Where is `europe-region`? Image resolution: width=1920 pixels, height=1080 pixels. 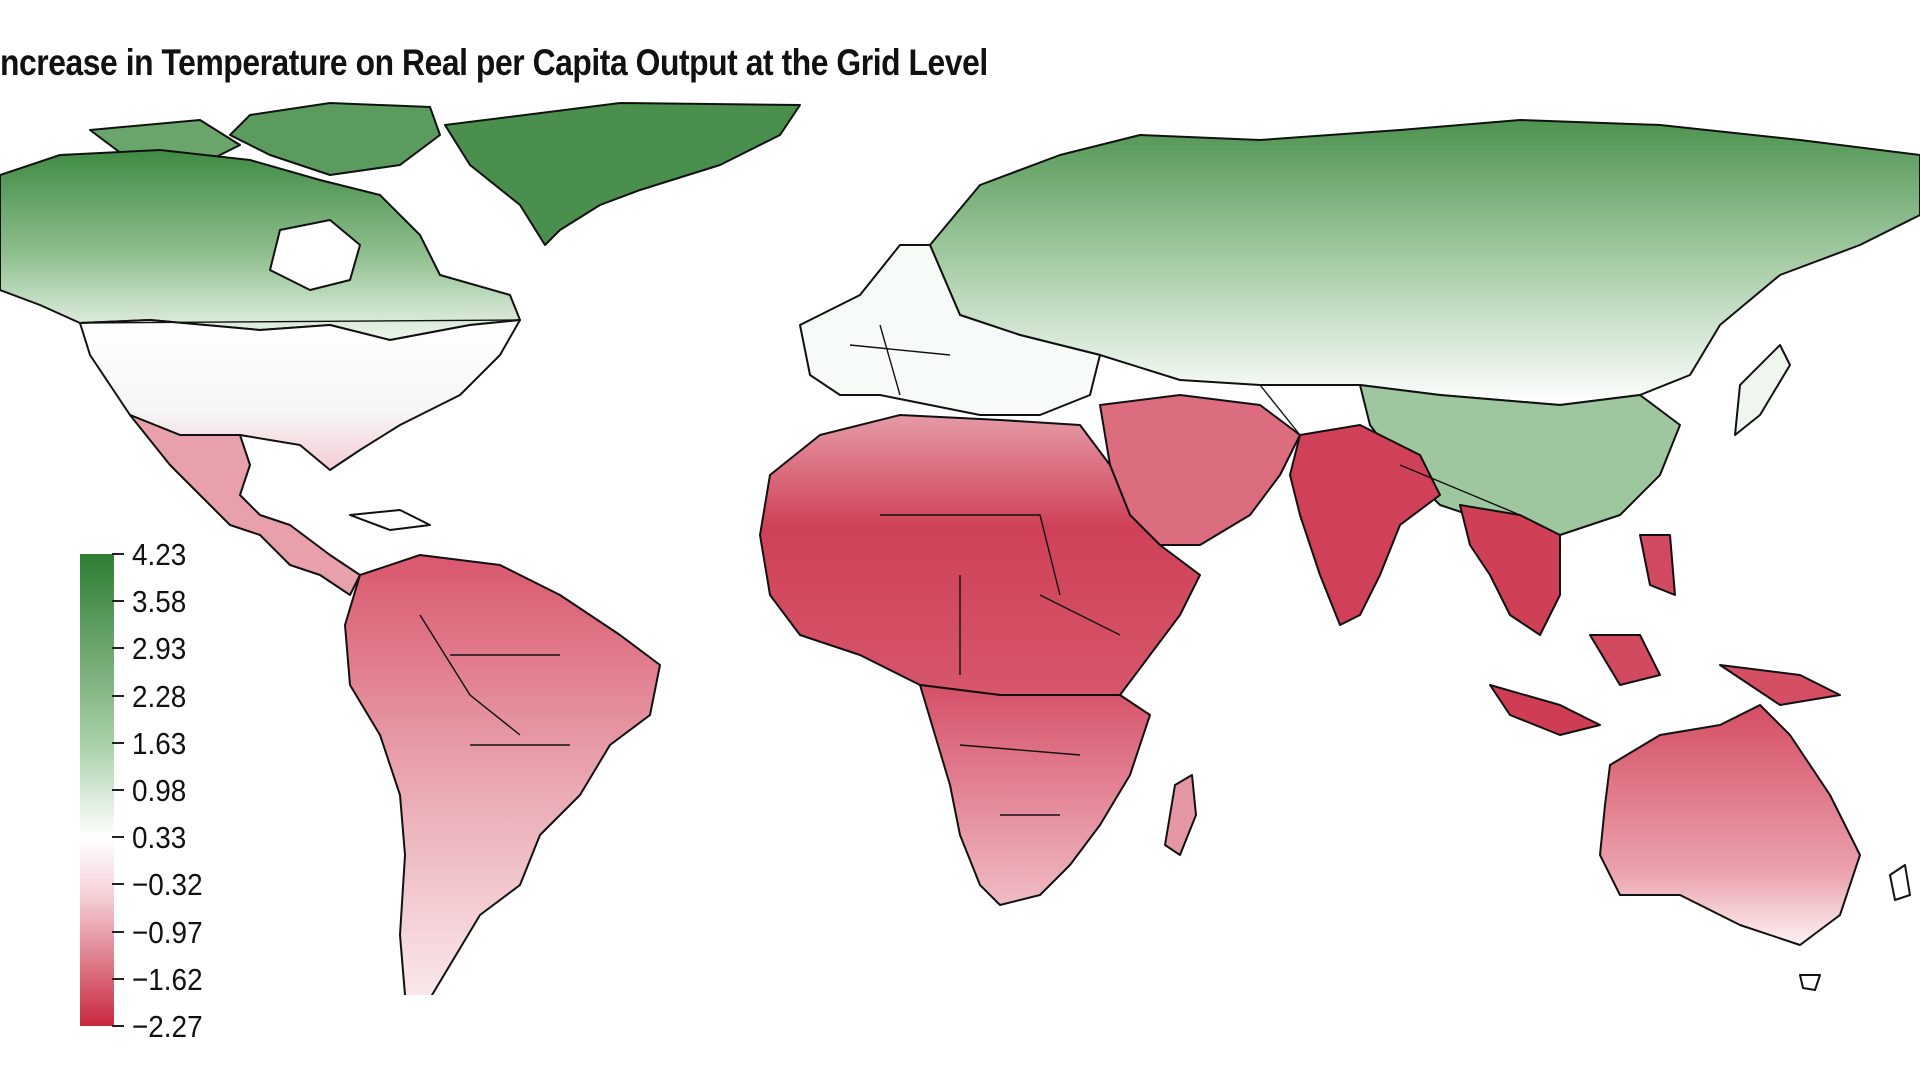 europe-region is located at coordinates (950, 330).